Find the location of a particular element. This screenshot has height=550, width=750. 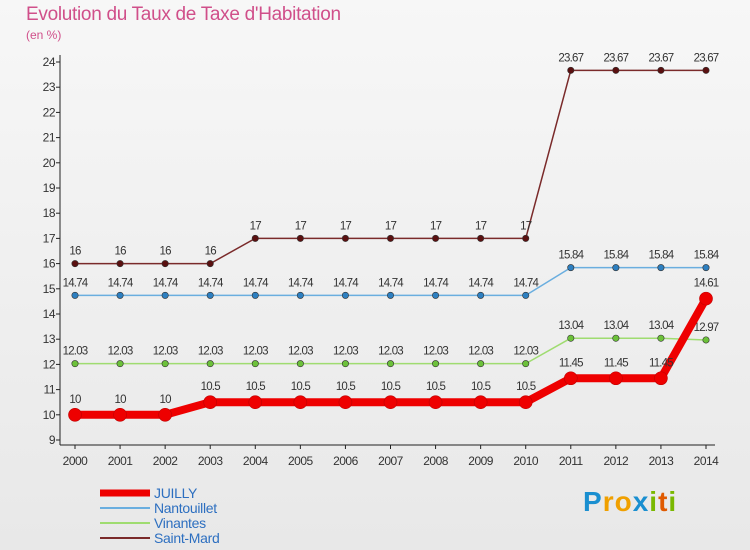

x-tick-label: 2002 is located at coordinates (166, 461).